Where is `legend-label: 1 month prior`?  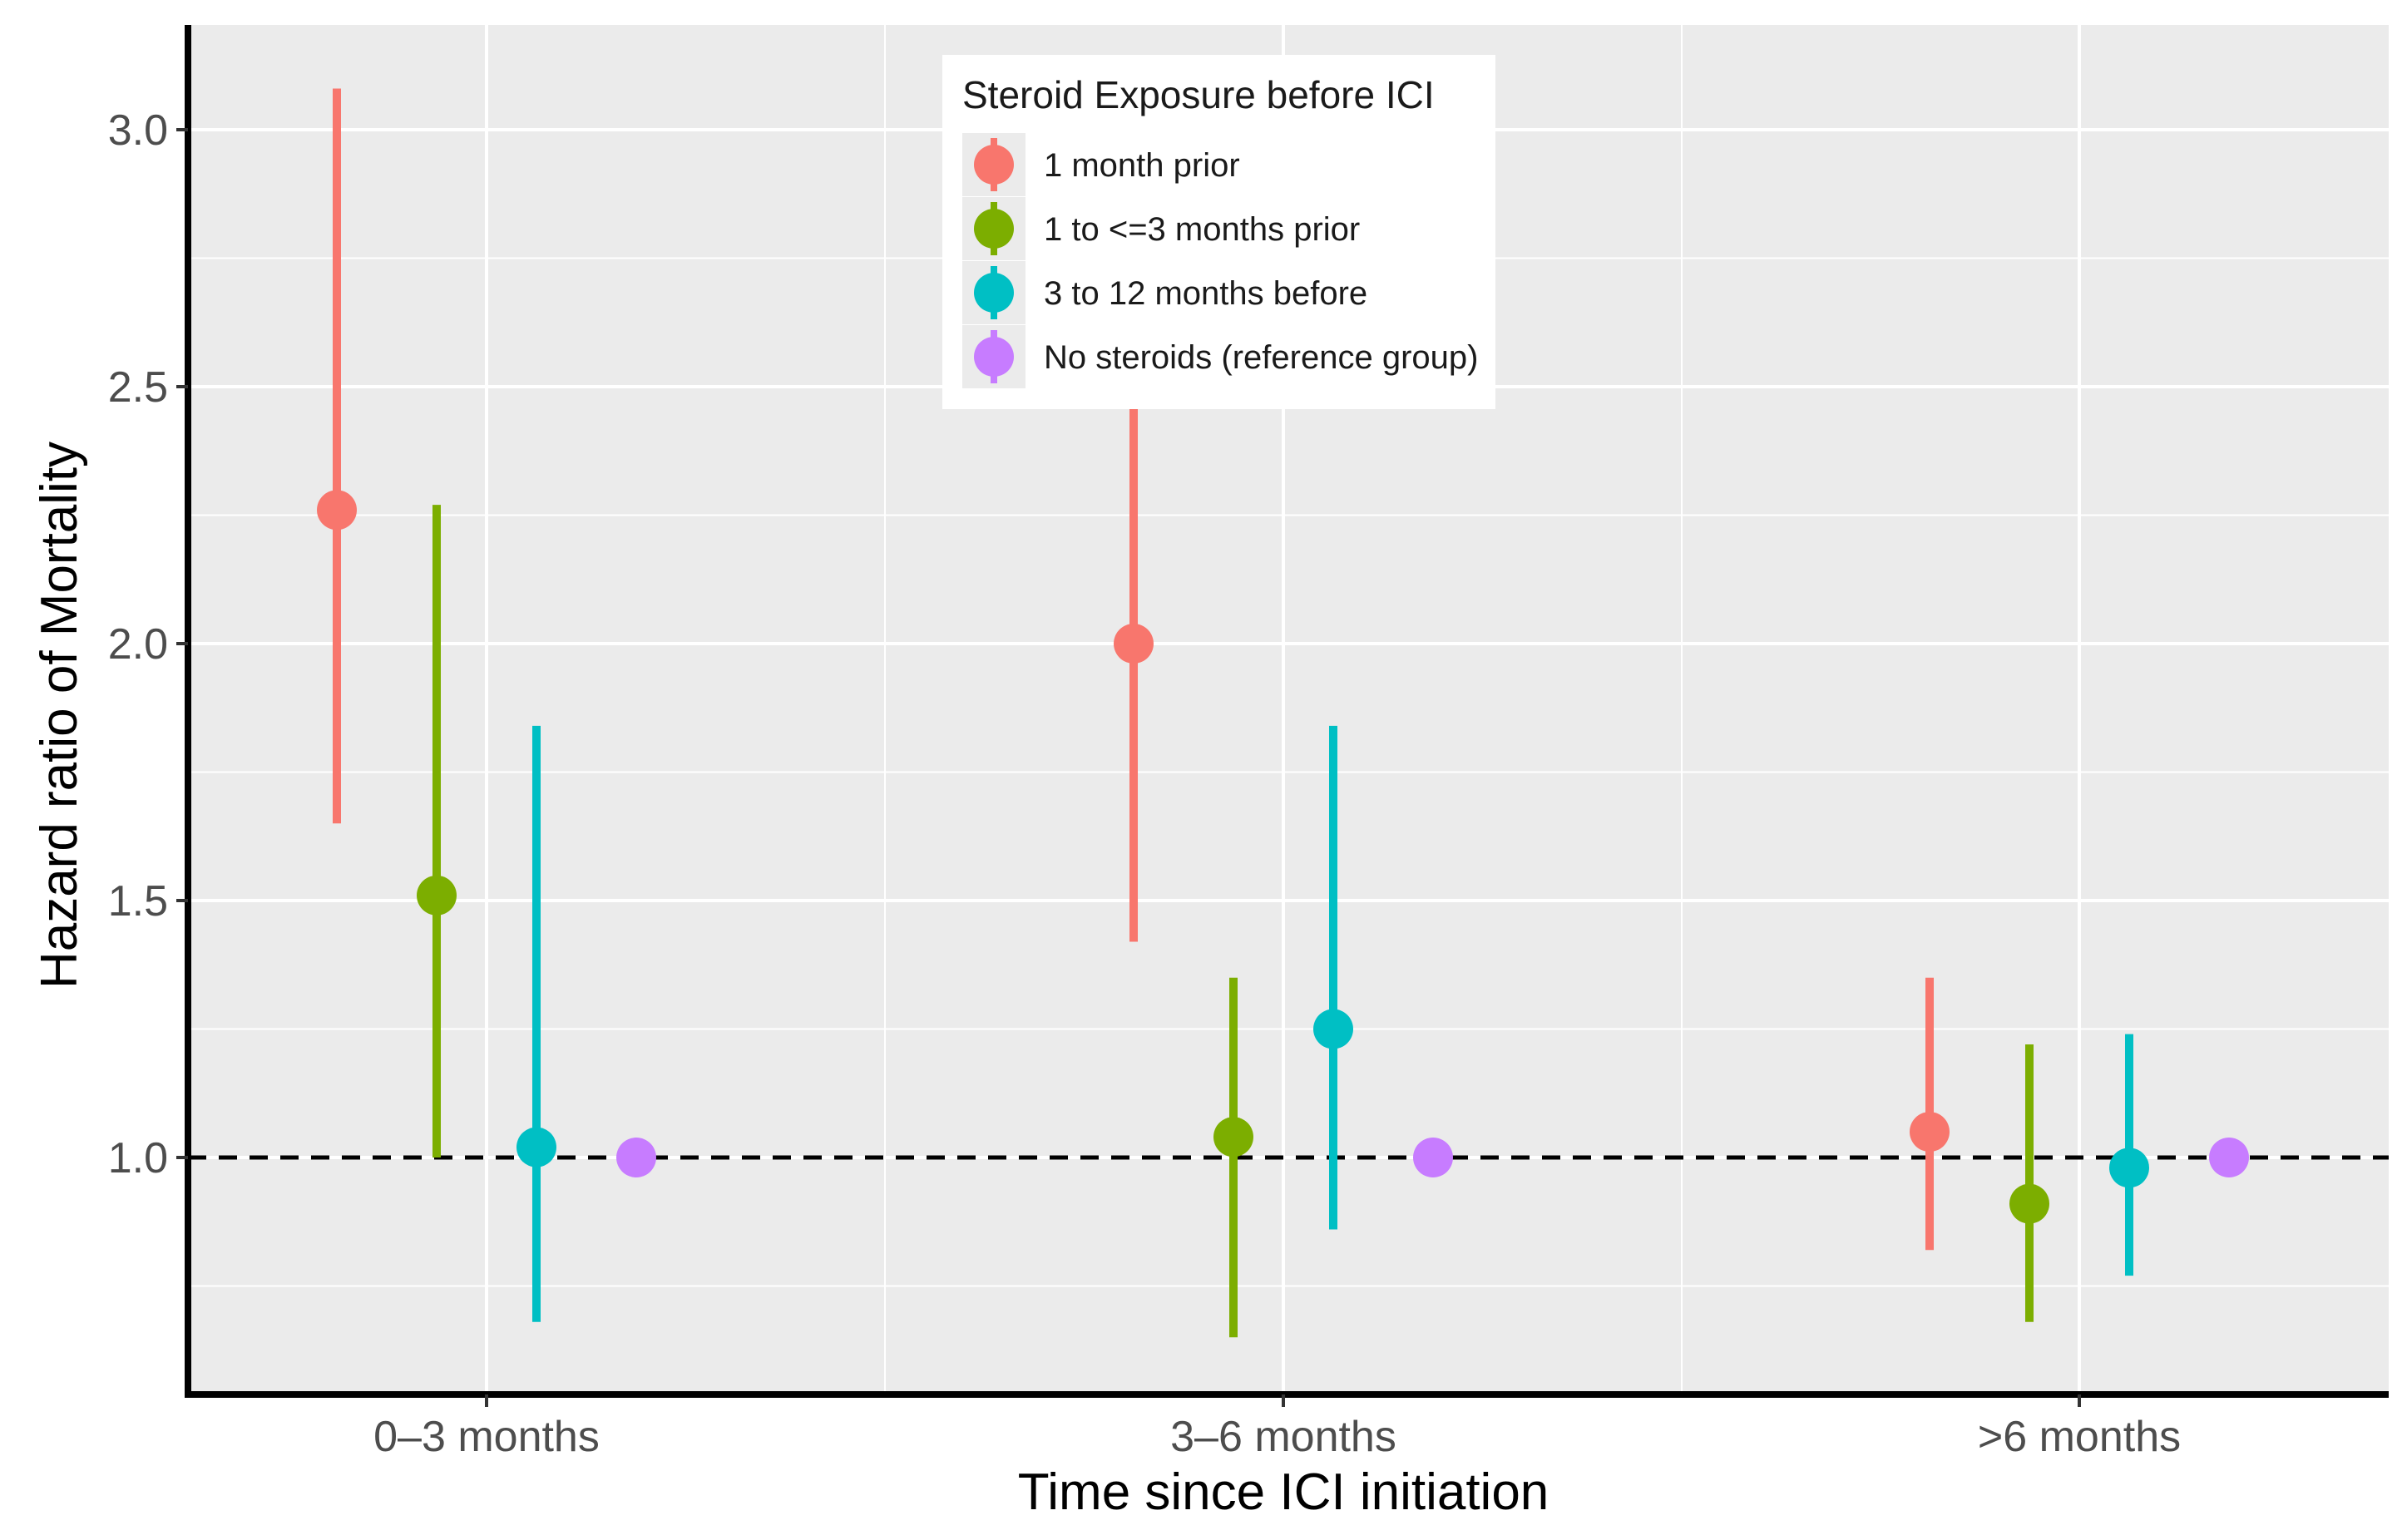
legend-label: 1 month prior is located at coordinates (1142, 166).